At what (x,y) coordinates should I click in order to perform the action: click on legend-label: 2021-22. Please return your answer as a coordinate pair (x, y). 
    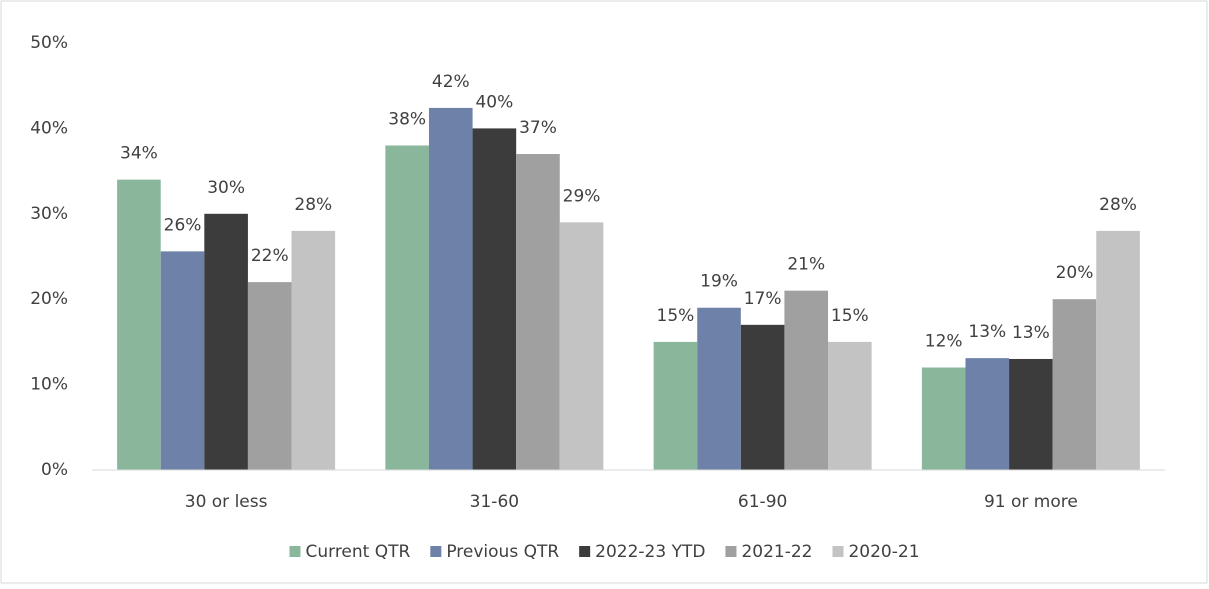
    Looking at the image, I should click on (776, 552).